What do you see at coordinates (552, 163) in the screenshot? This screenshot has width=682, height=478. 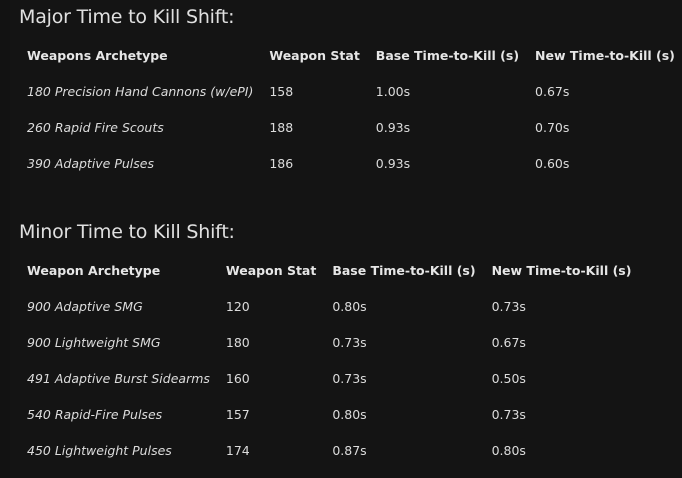 I see `new-ttk-cell: 0.60s` at bounding box center [552, 163].